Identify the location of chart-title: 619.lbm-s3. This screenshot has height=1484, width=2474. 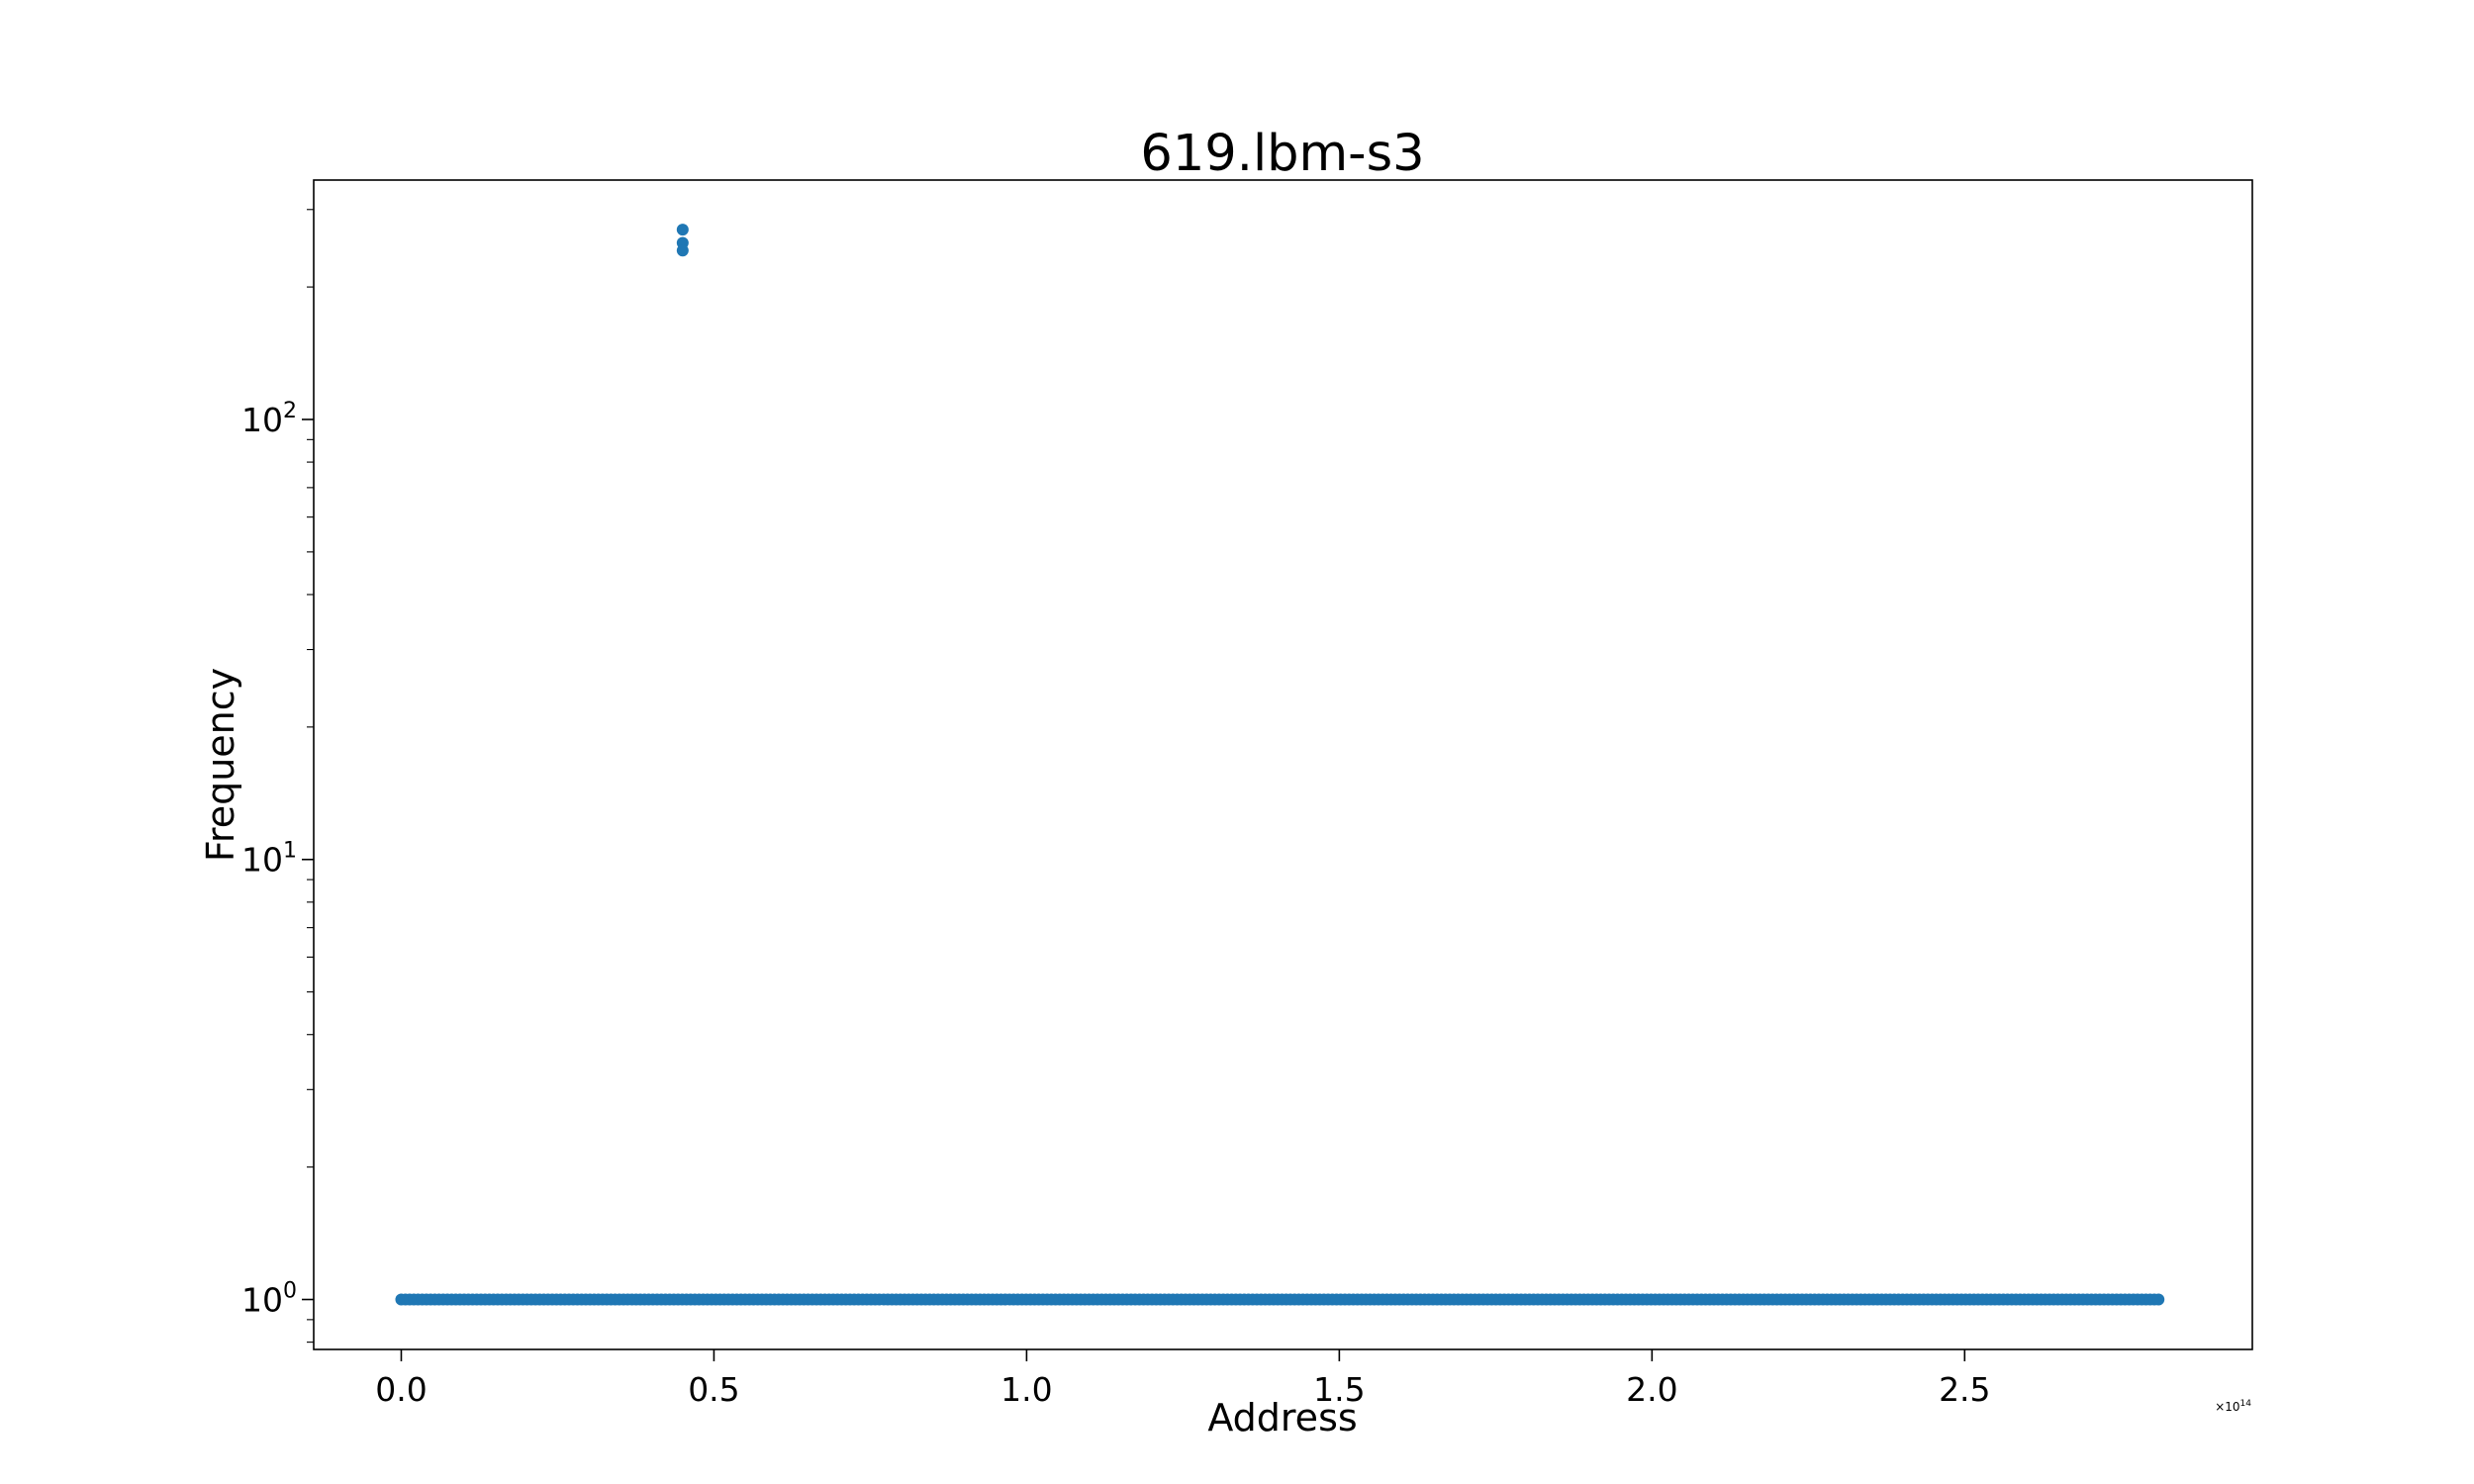
(1282, 154).